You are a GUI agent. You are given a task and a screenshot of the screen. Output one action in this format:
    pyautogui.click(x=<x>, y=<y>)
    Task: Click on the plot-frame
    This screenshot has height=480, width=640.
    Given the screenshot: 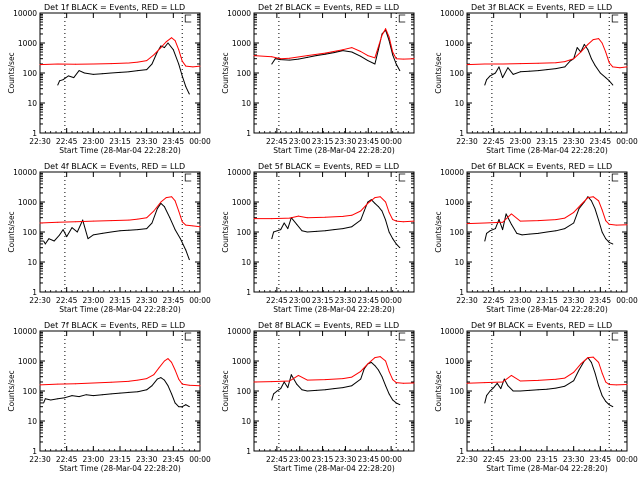 What is the action you would take?
    pyautogui.click(x=547, y=391)
    